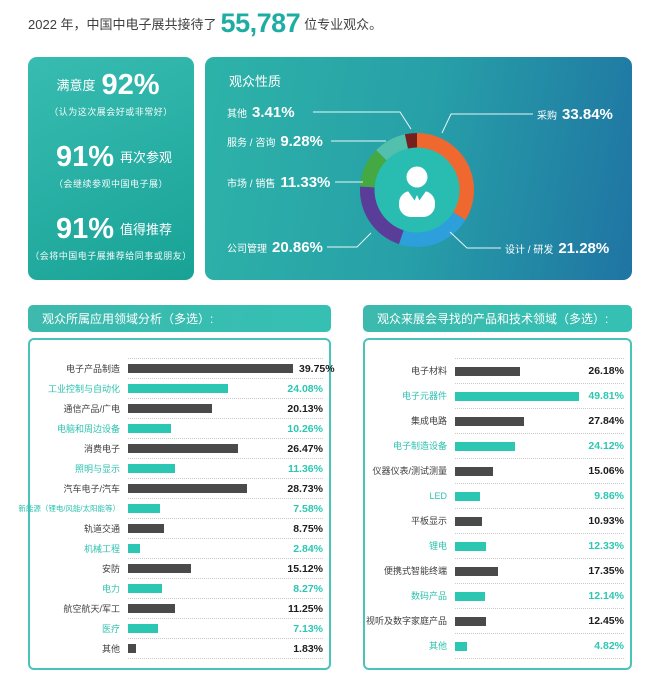 The image size is (663, 692). Describe the element at coordinates (177, 527) in the screenshot. I see `chart-row: 轨道交通 8.75%` at that location.